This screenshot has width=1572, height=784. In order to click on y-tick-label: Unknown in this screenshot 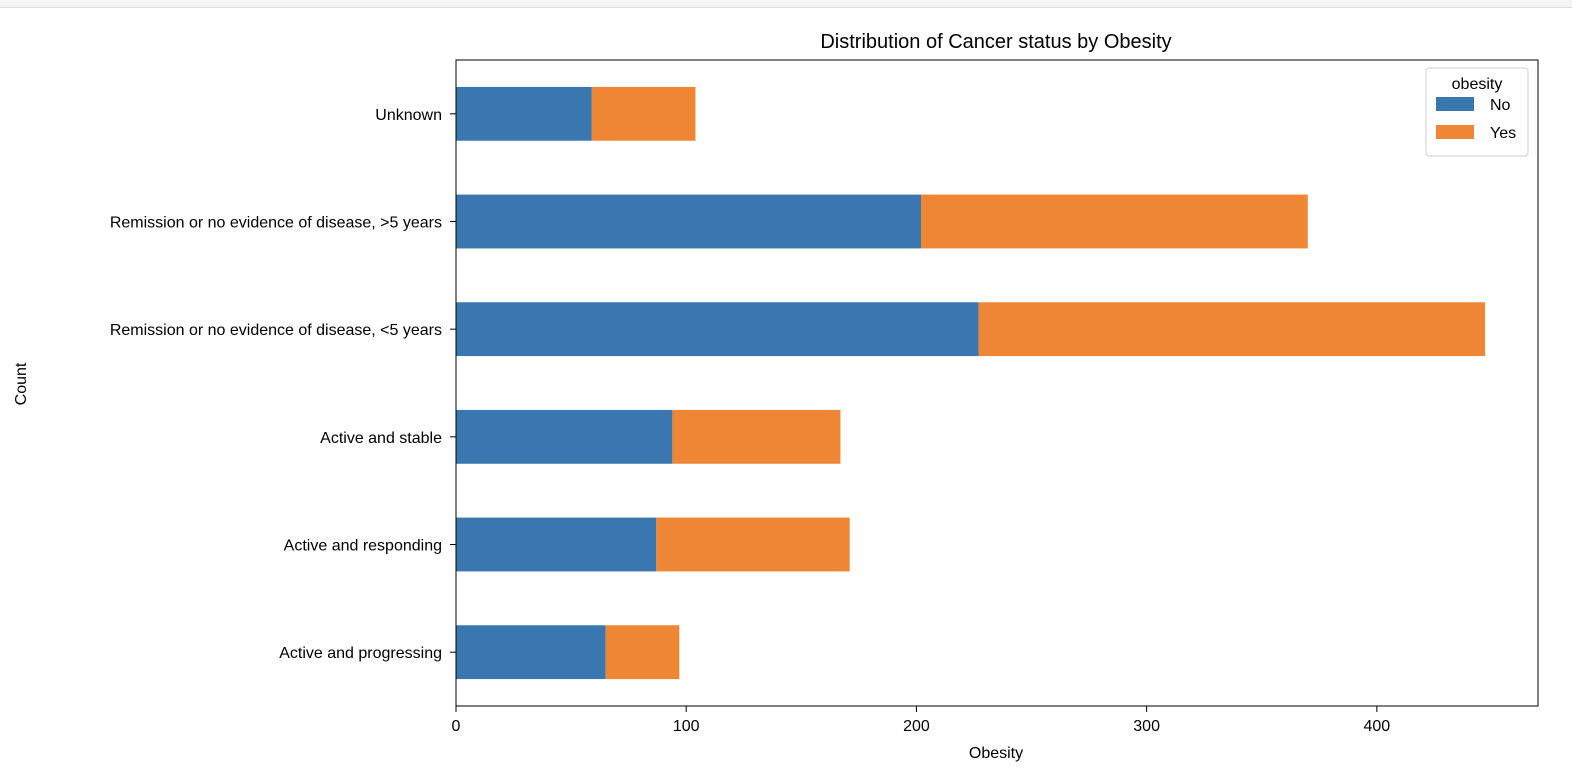, I will do `click(408, 115)`.